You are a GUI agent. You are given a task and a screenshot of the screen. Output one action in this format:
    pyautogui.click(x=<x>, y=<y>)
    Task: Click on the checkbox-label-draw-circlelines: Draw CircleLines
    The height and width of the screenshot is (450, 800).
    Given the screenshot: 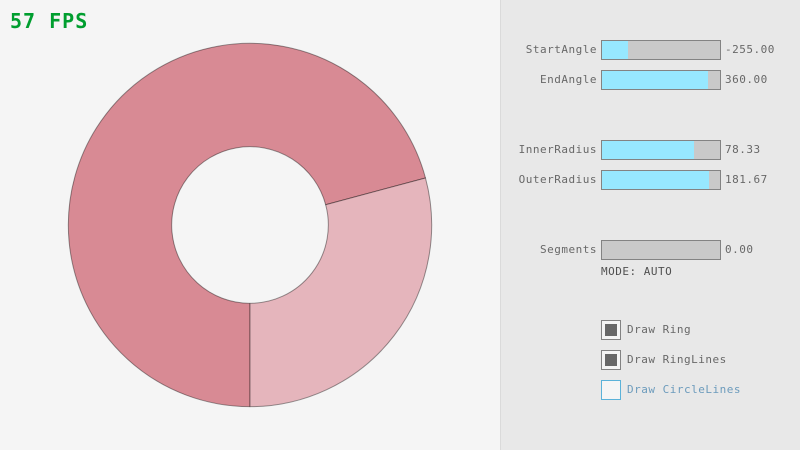 What is the action you would take?
    pyautogui.click(x=684, y=389)
    